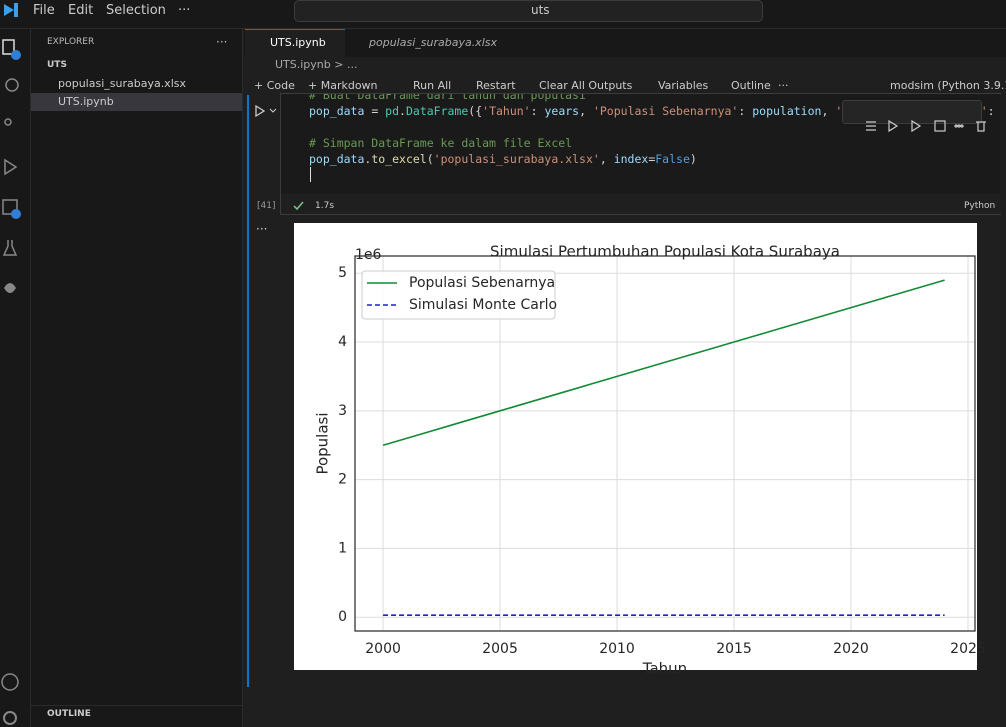 This screenshot has height=727, width=1006. Describe the element at coordinates (325, 206) in the screenshot. I see `execution-time: 1.7s` at that location.